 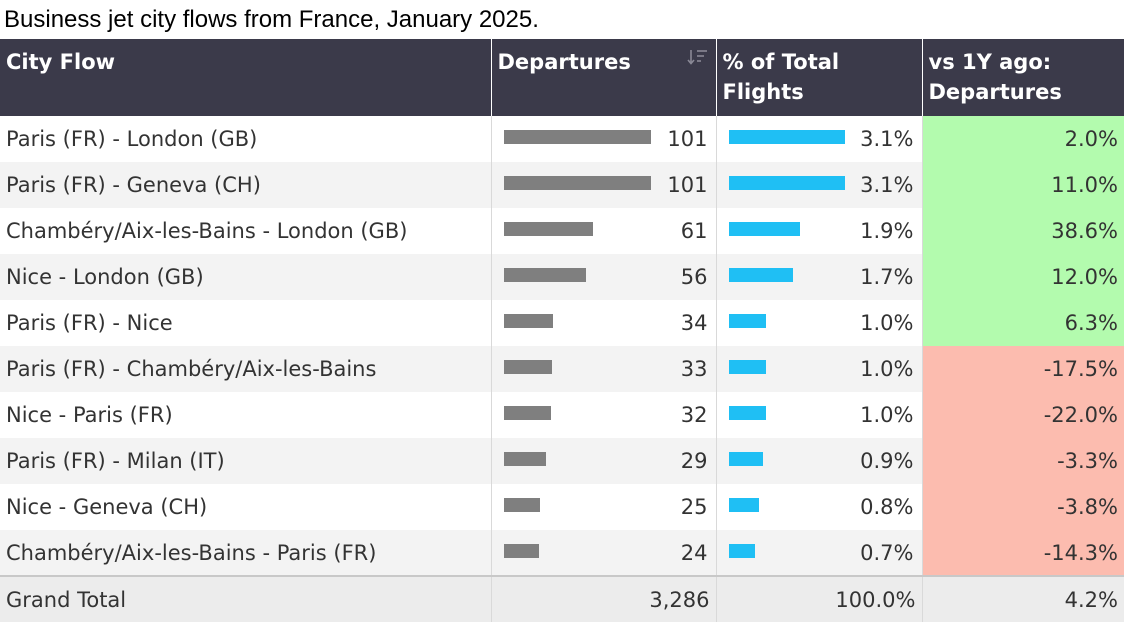 What do you see at coordinates (564, 62) in the screenshot?
I see `header-departures-label: Departures` at bounding box center [564, 62].